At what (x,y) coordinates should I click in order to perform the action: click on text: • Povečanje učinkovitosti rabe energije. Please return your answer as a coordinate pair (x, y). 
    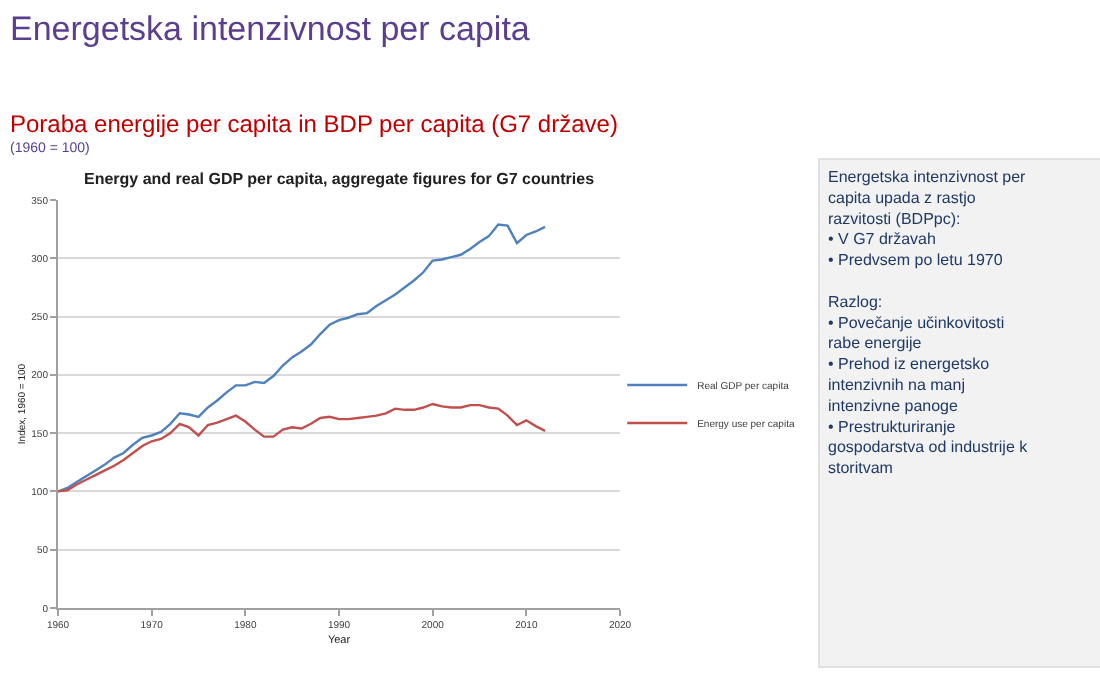
    Looking at the image, I should click on (916, 333).